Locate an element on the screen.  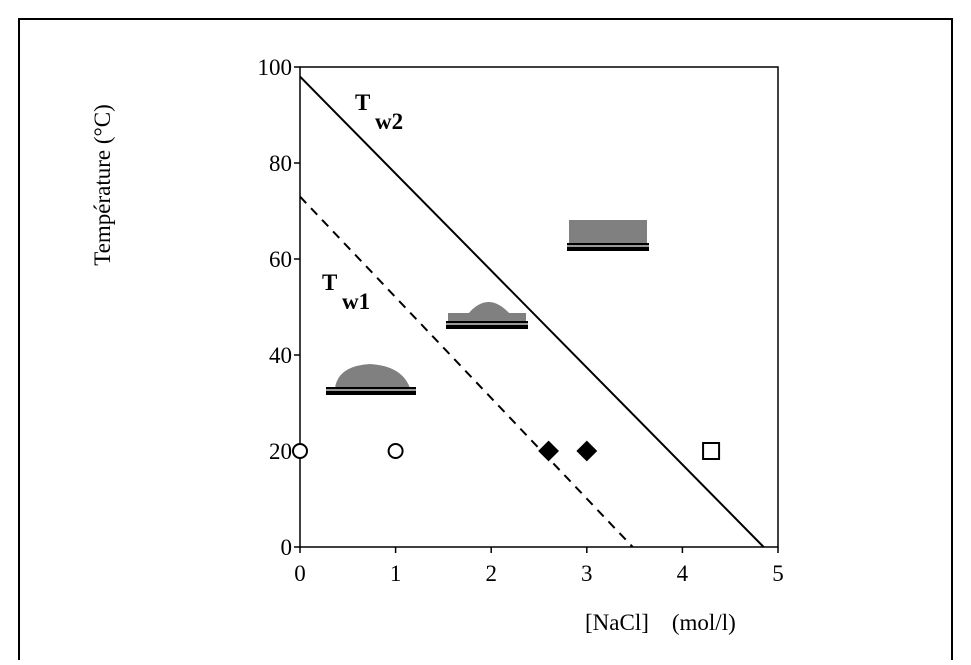
x-tick-label: 1 is located at coordinates (396, 573).